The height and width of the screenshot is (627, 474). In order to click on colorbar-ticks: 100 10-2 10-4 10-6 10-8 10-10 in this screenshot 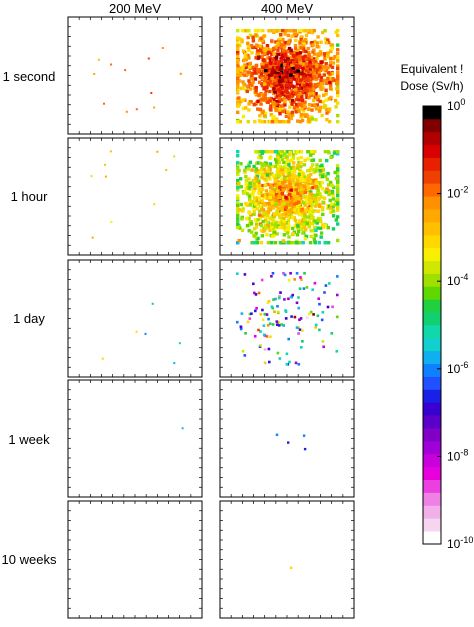, I will do `click(455, 324)`.